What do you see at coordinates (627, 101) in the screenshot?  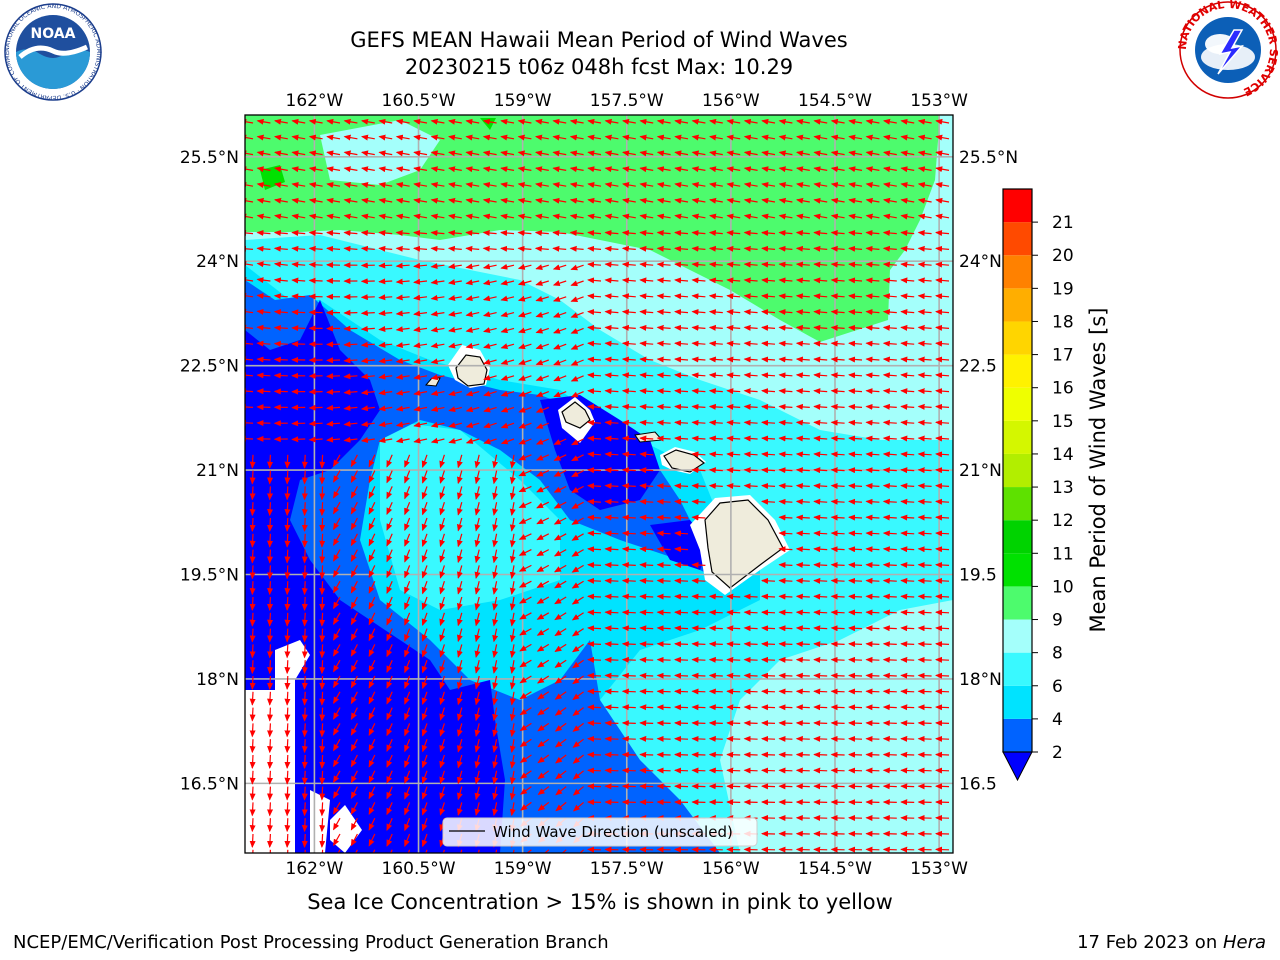 I see `lon-tick-top: 157.5°W` at bounding box center [627, 101].